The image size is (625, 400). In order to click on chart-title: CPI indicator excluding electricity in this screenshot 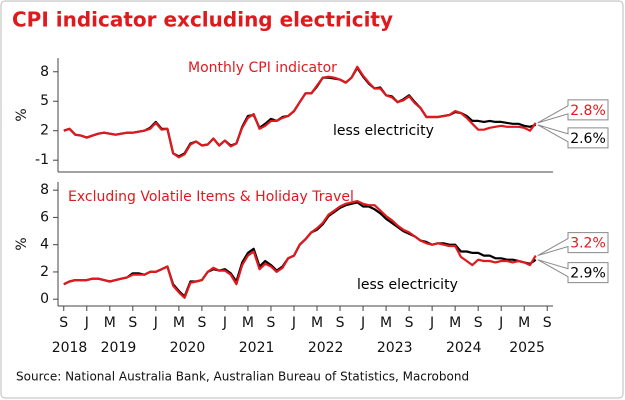, I will do `click(202, 20)`.